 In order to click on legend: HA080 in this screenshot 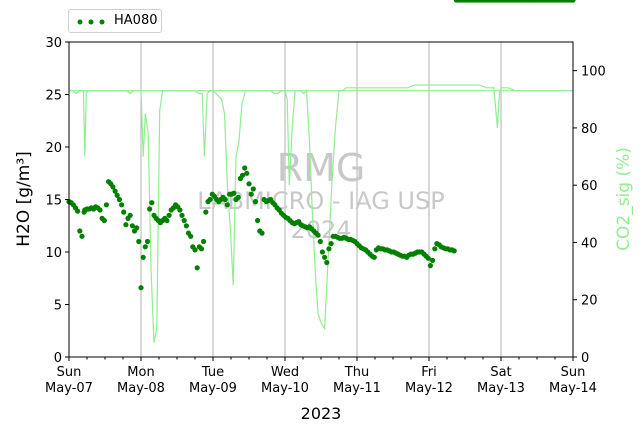, I will do `click(115, 21)`.